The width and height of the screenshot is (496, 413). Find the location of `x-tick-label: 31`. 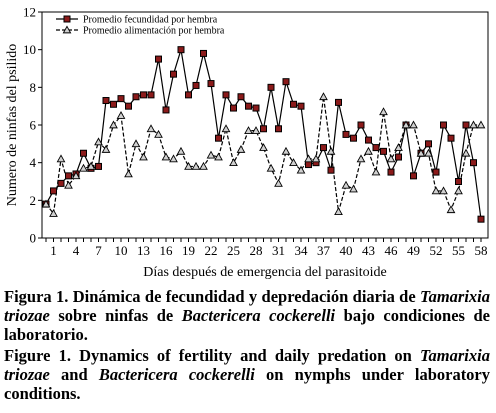

x-tick-label: 31 is located at coordinates (278, 250).